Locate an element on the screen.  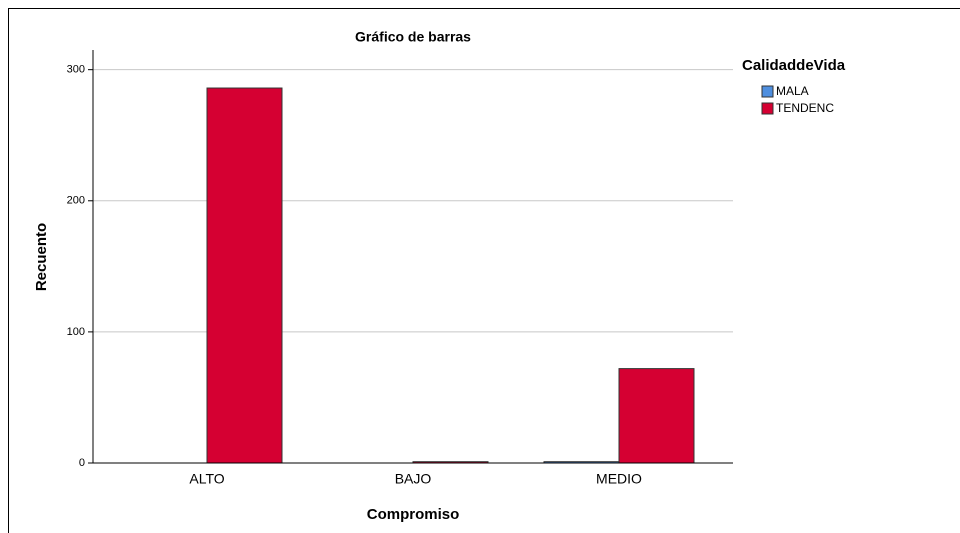
legend-title: CalidaddeVida is located at coordinates (794, 65).